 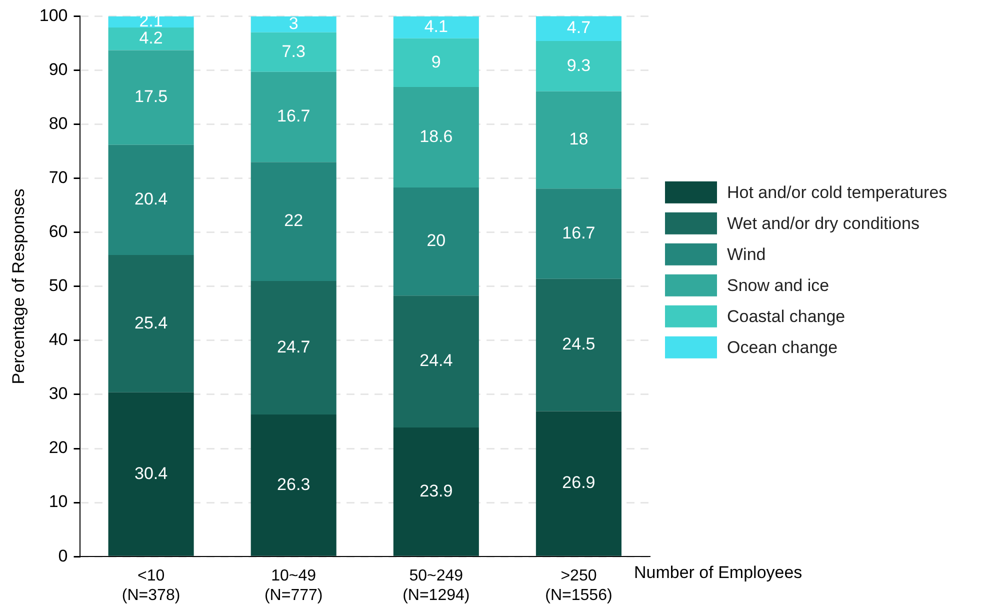 I want to click on data-label: 3, so click(x=293, y=23).